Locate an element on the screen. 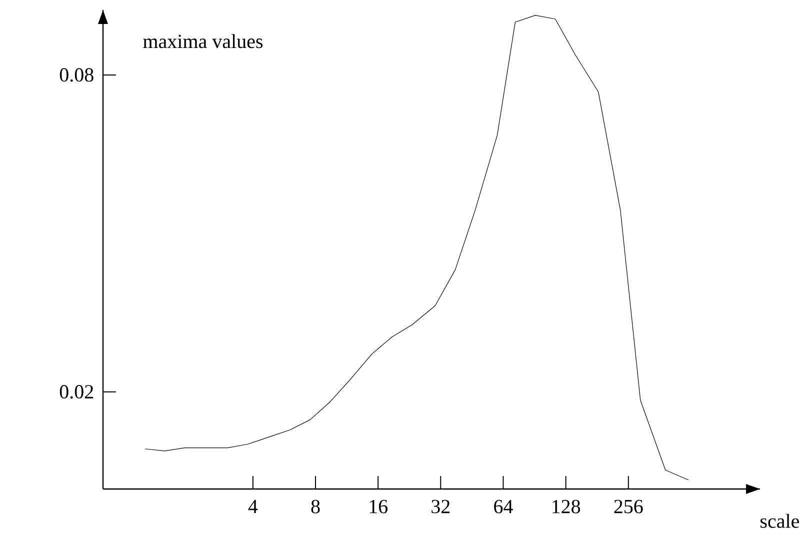 Image resolution: width=804 pixels, height=542 pixels. x-tick-label: 256 is located at coordinates (628, 507).